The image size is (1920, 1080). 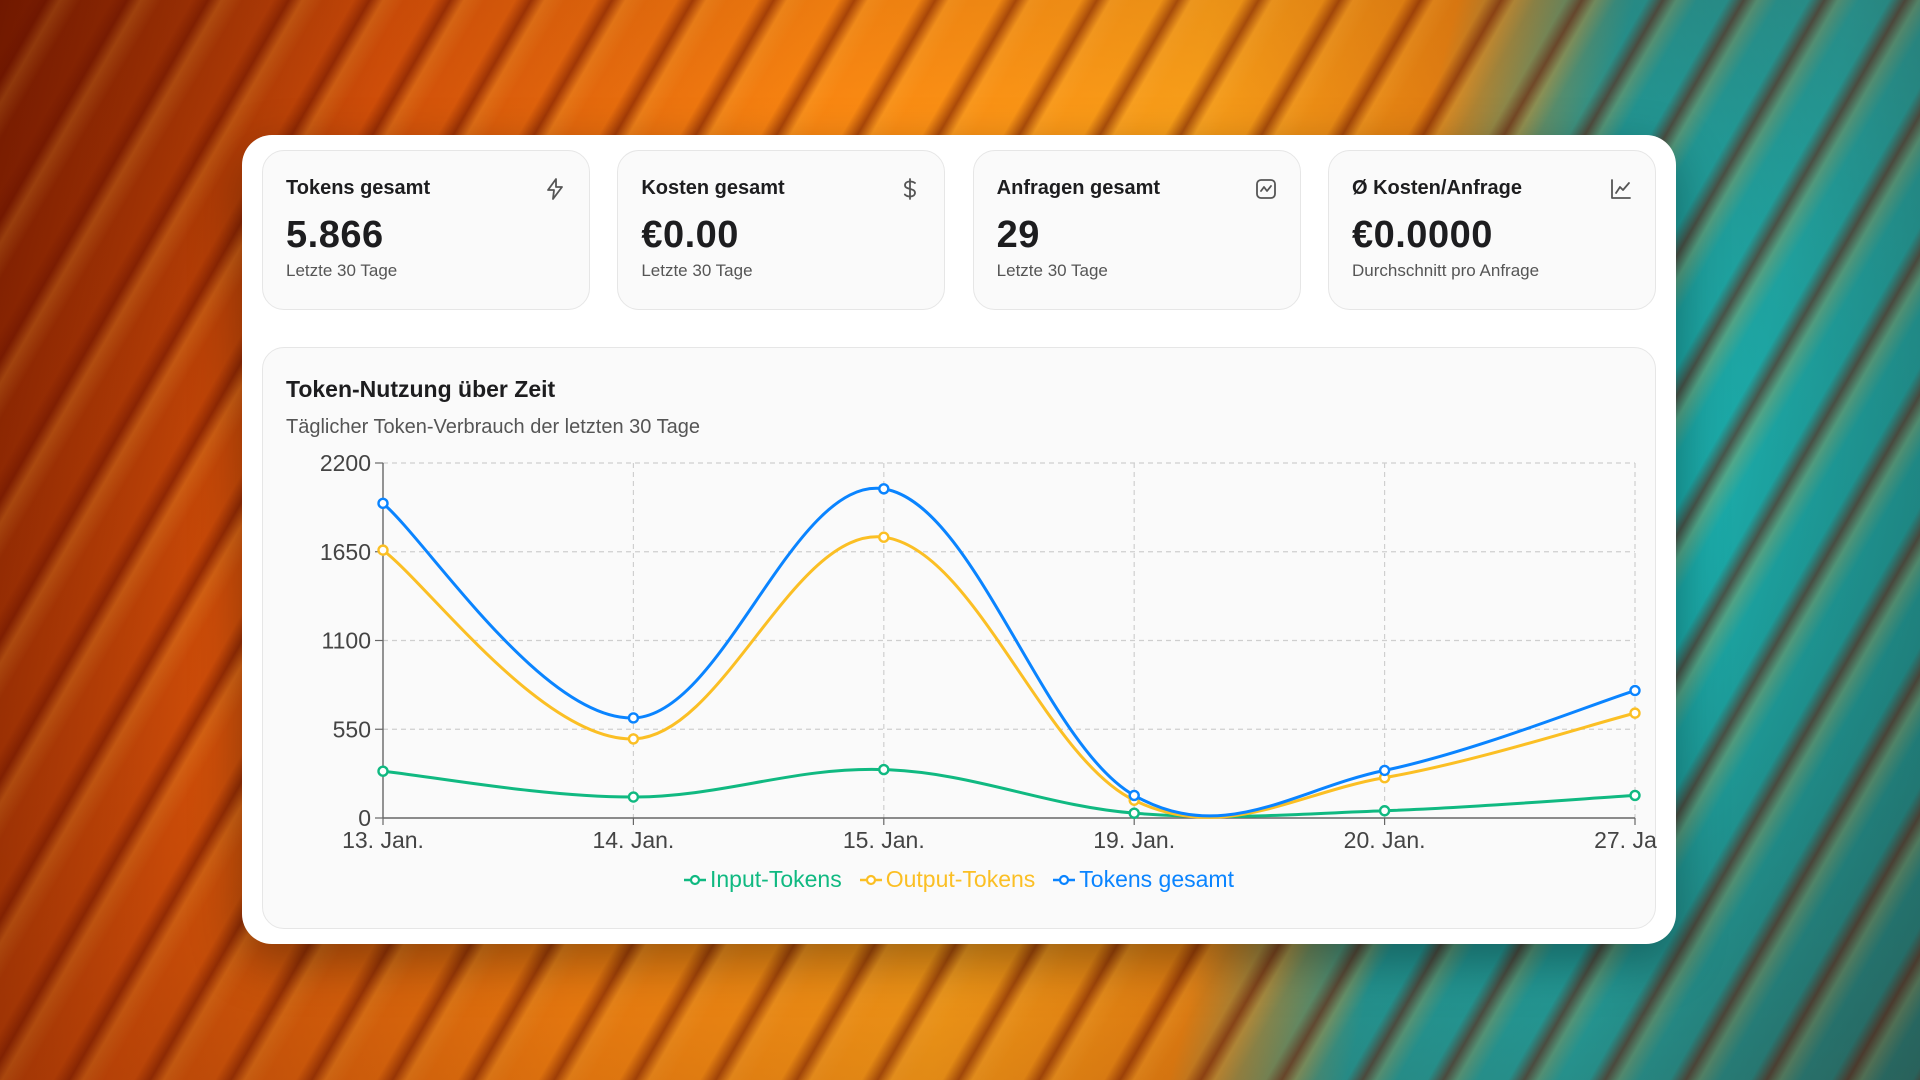 What do you see at coordinates (1156, 879) in the screenshot?
I see `legend-label: Tokens gesamt` at bounding box center [1156, 879].